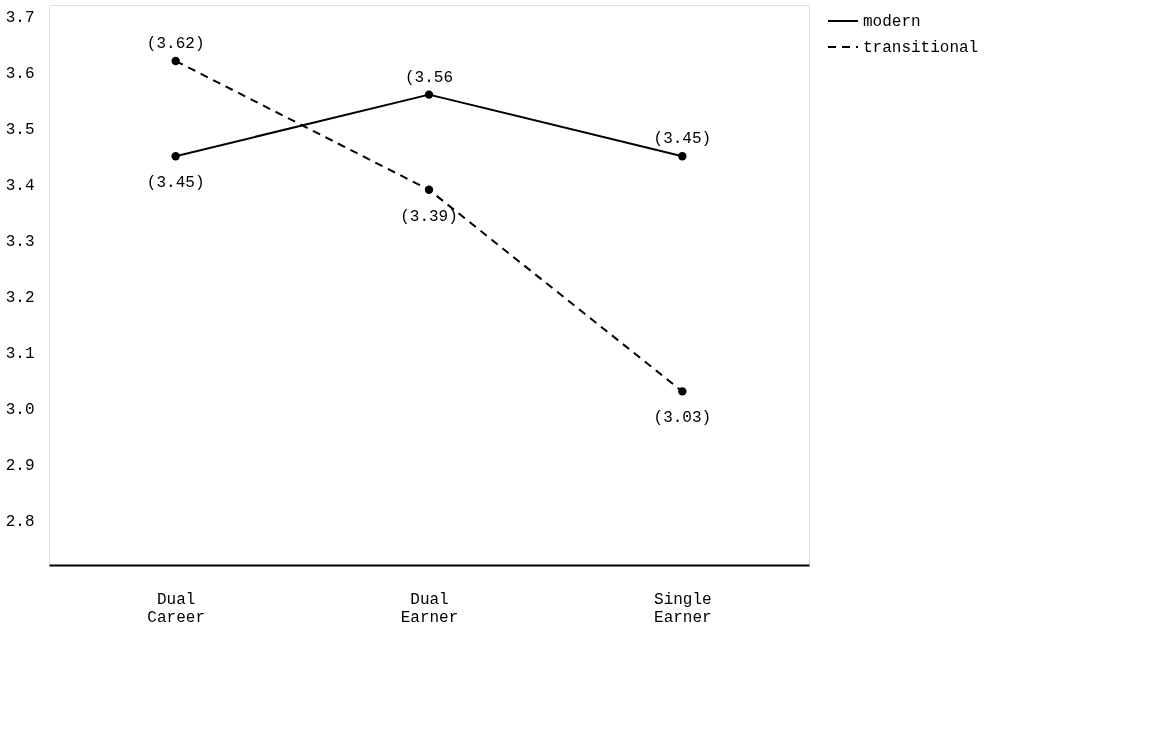 This screenshot has width=1154, height=740. What do you see at coordinates (20, 409) in the screenshot?
I see `y-tick-label: 3.0` at bounding box center [20, 409].